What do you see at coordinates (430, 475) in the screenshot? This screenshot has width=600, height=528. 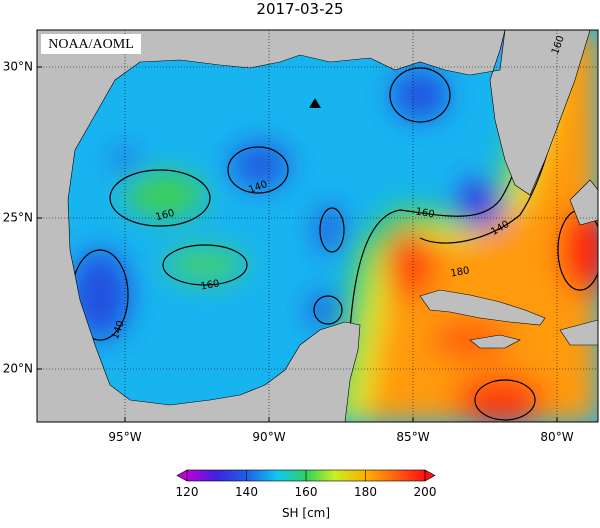 I see `colorbar-max-arrow` at bounding box center [430, 475].